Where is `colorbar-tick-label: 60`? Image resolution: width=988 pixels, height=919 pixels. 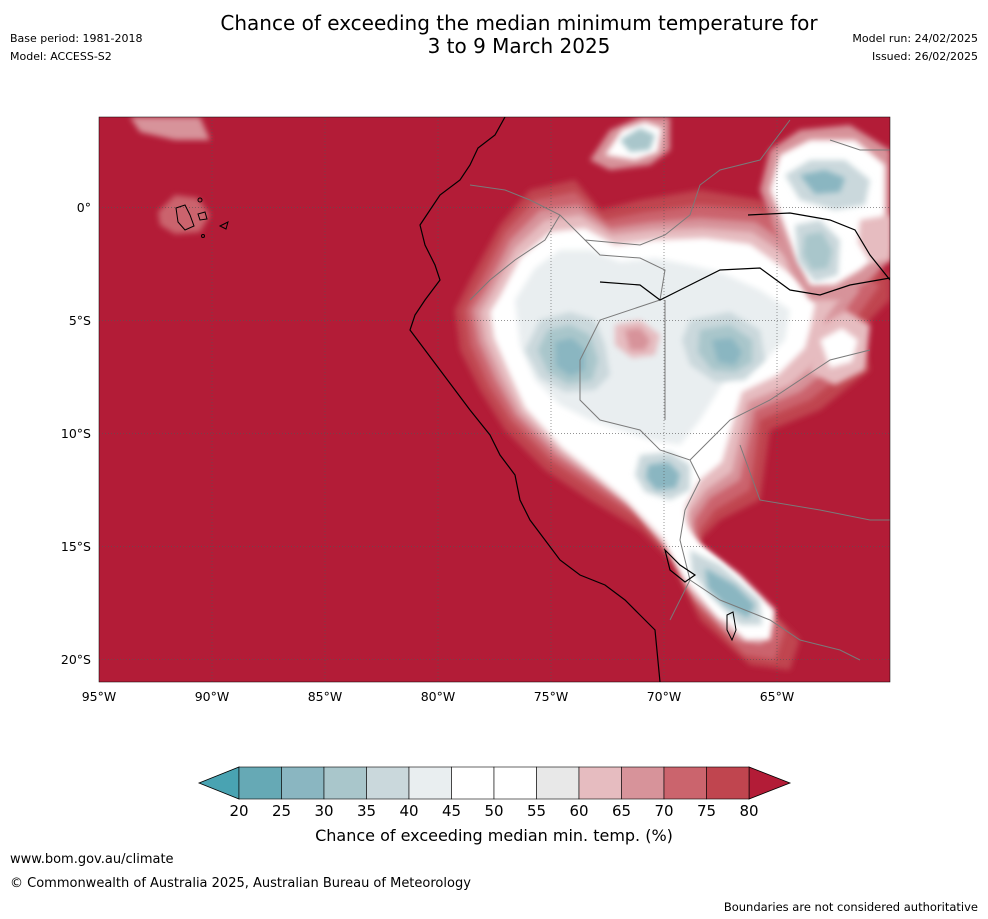
colorbar-tick-label: 60 is located at coordinates (578, 811).